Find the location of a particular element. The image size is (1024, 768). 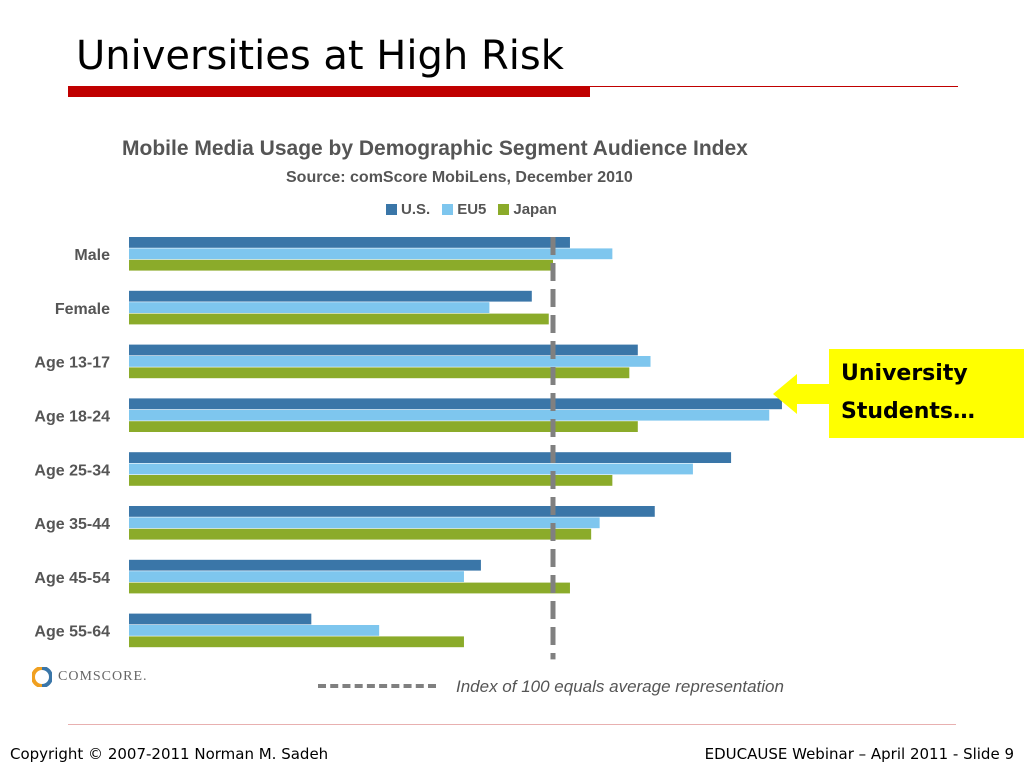

legend-item-us: U.S. is located at coordinates (408, 209).